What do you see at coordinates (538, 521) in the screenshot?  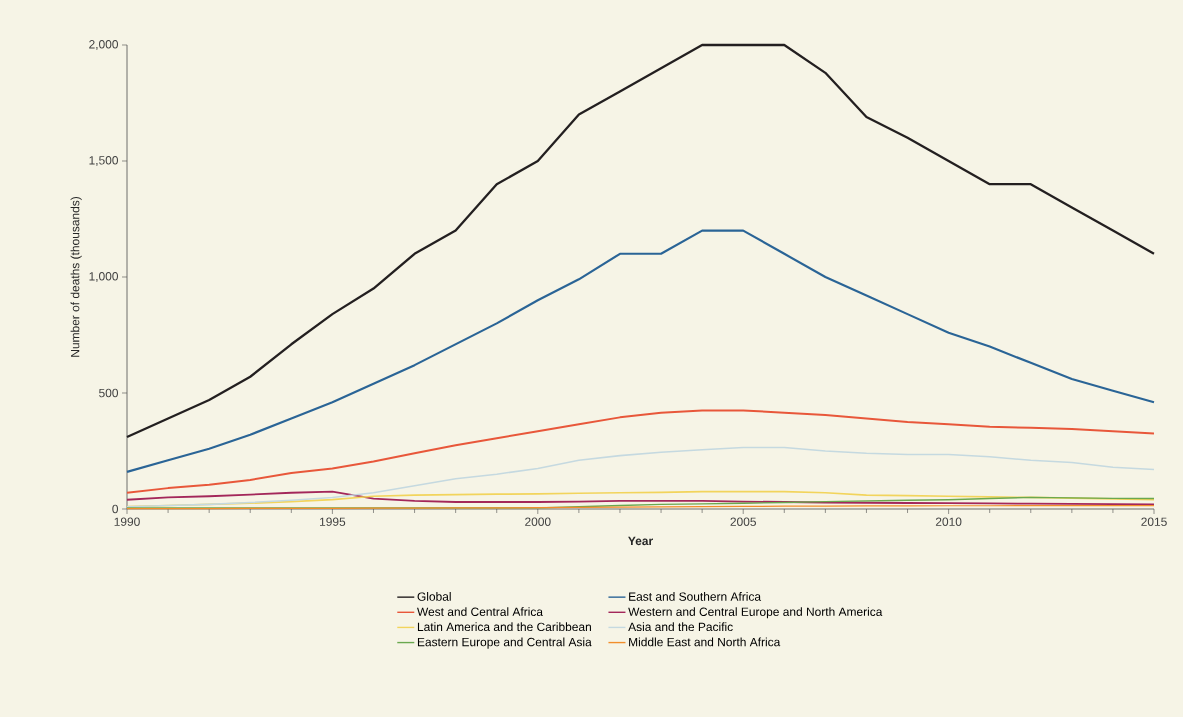 I see `x-tick-label: 2000` at bounding box center [538, 521].